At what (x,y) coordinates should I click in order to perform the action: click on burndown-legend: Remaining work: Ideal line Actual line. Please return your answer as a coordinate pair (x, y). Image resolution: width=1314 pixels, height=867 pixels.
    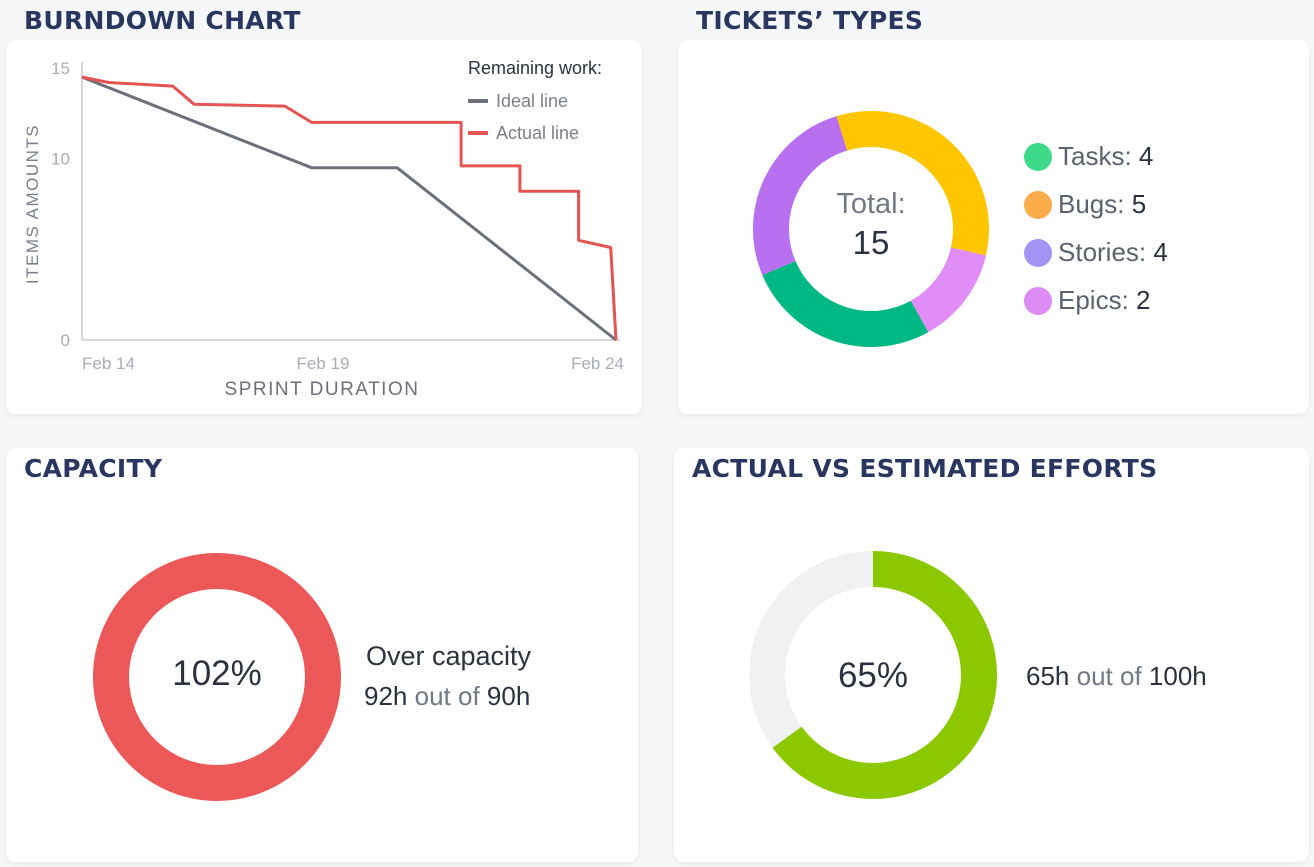
    Looking at the image, I should click on (535, 100).